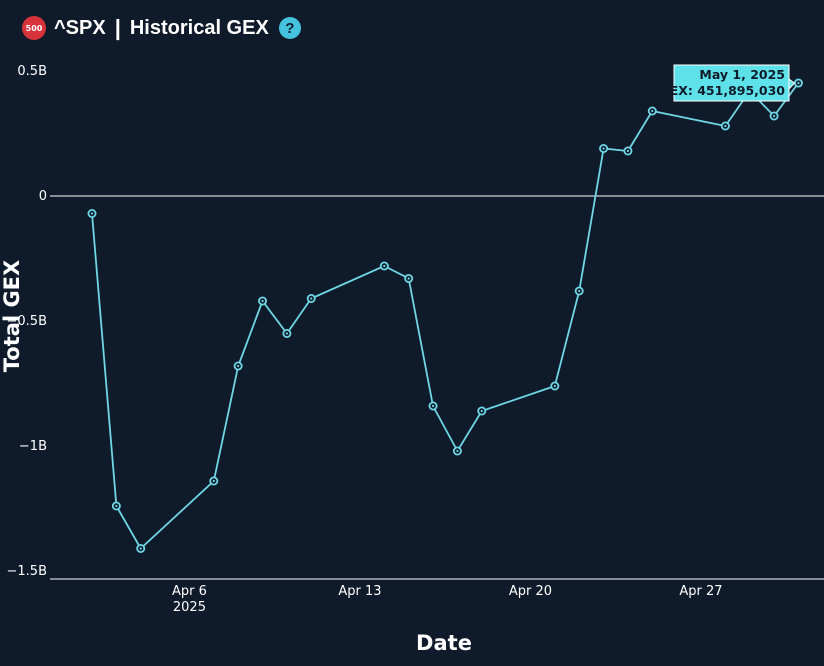 This screenshot has width=824, height=666. I want to click on y-tick-label: −0.5B, so click(27, 321).